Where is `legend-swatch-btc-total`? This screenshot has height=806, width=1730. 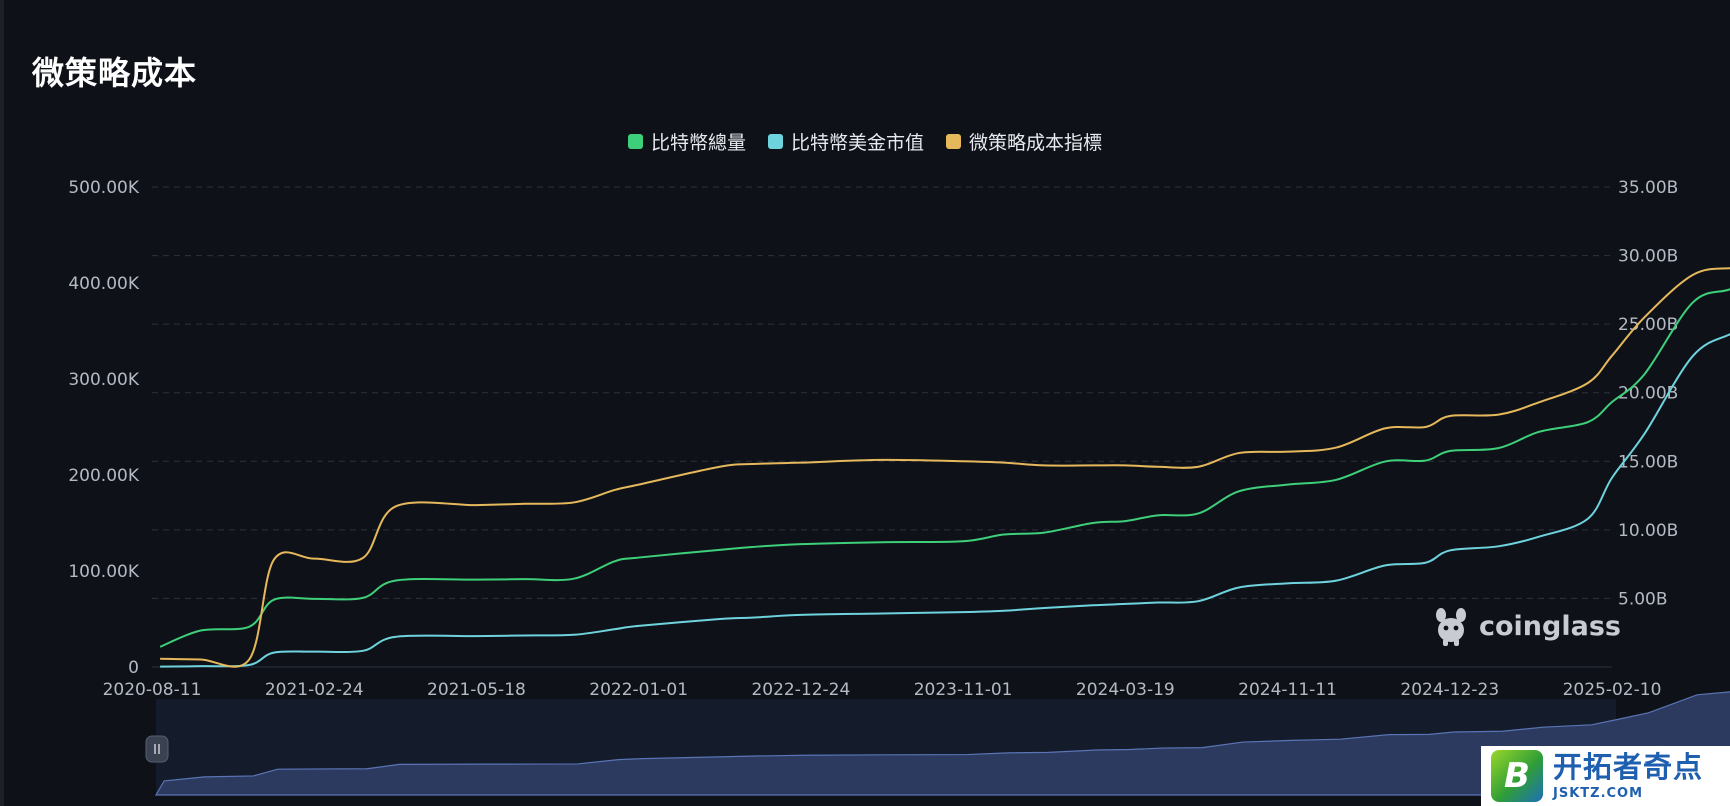
legend-swatch-btc-total is located at coordinates (635, 141).